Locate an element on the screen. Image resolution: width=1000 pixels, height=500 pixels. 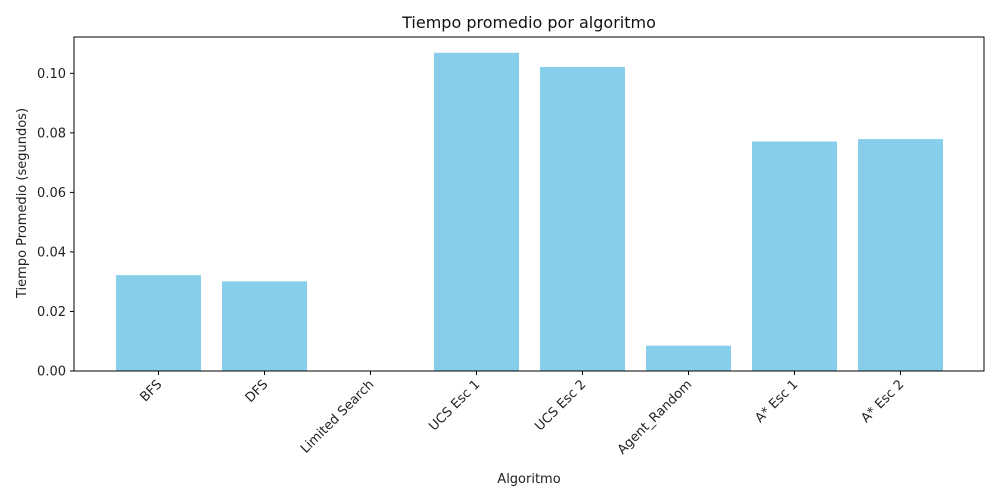
x-tick-label: DFS is located at coordinates (257, 391).